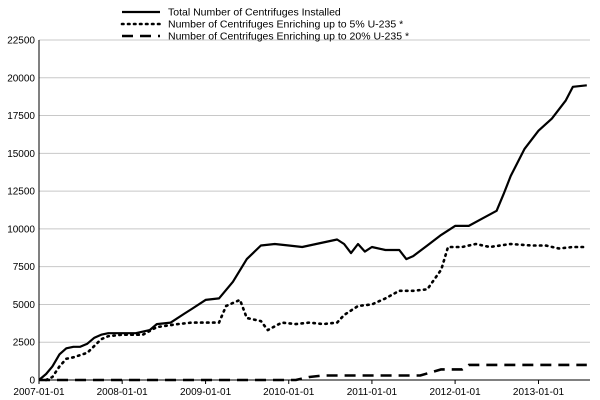 This screenshot has height=400, width=600. What do you see at coordinates (313, 372) in the screenshot?
I see `series-line-dashed` at bounding box center [313, 372].